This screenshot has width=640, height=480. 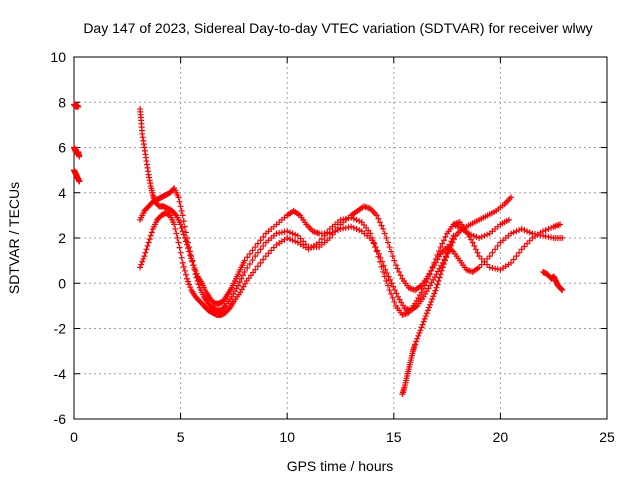 I want to click on y-tick-label: 6, so click(x=62, y=148).